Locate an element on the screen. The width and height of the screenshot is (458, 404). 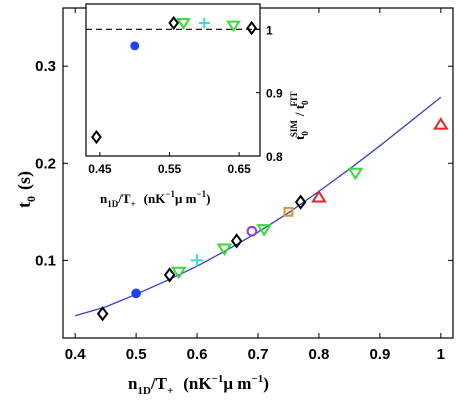
inset-y-label-sub1: 0 is located at coordinates (305, 133).